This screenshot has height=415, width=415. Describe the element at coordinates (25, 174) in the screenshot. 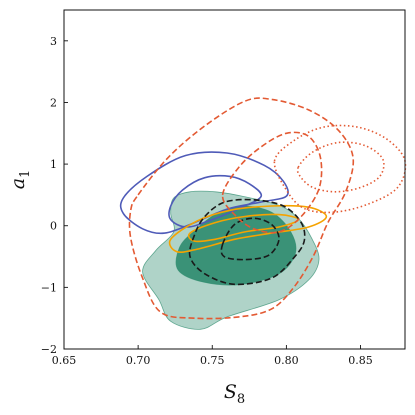

I see `y-axis-label-sub: 1` at that location.